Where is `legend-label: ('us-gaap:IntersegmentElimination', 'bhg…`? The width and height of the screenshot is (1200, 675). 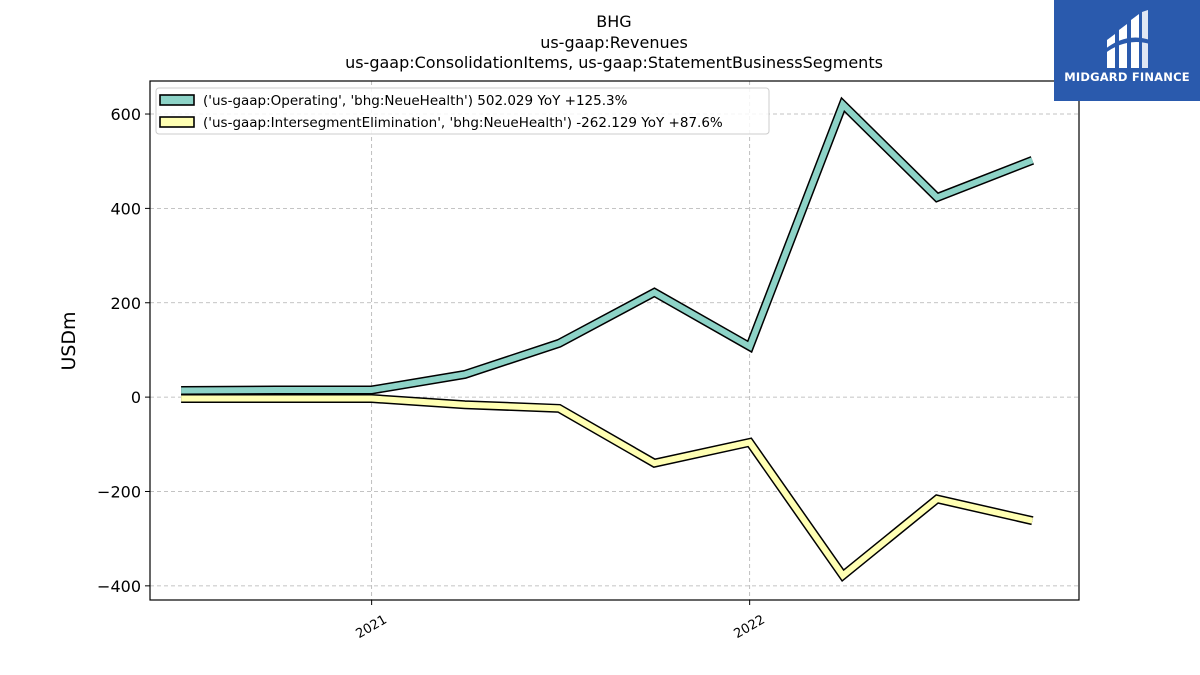
legend-label: ('us-gaap:IntersegmentElimination', 'bhg… is located at coordinates (463, 123).